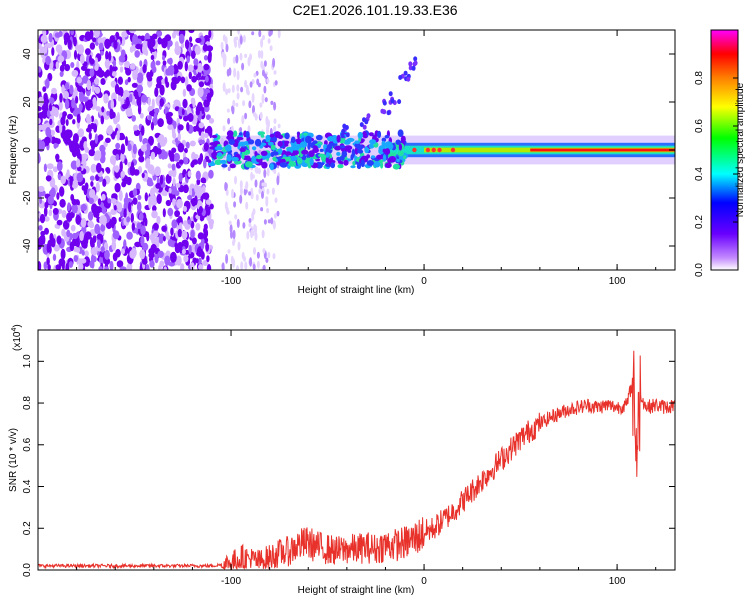  I want to click on y-tick-label: 1.0, so click(27, 361).